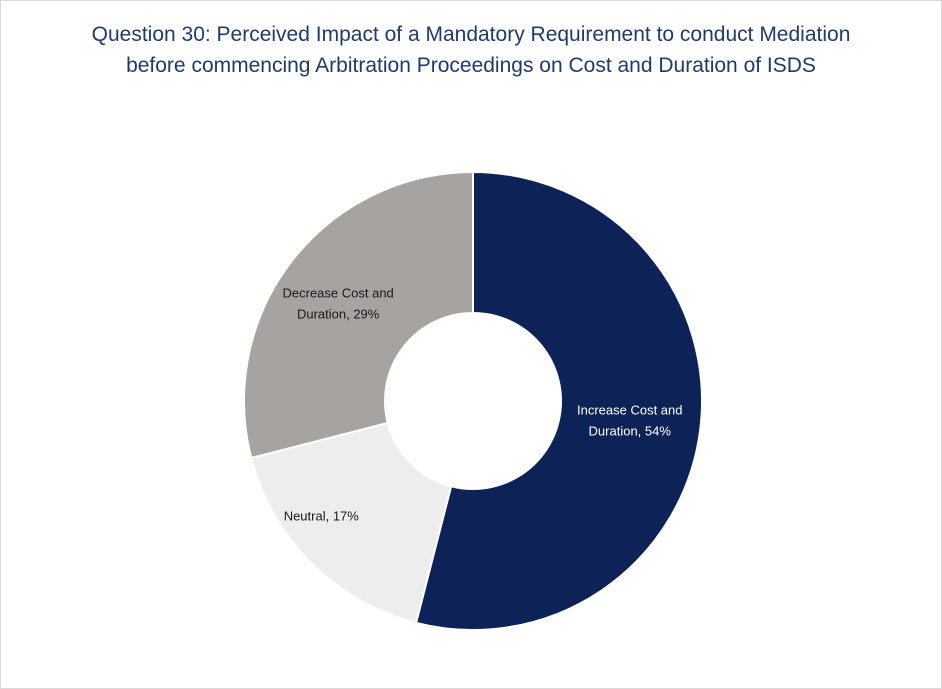 The width and height of the screenshot is (942, 689). I want to click on slice-label-1: Neutral, 17%, so click(322, 516).